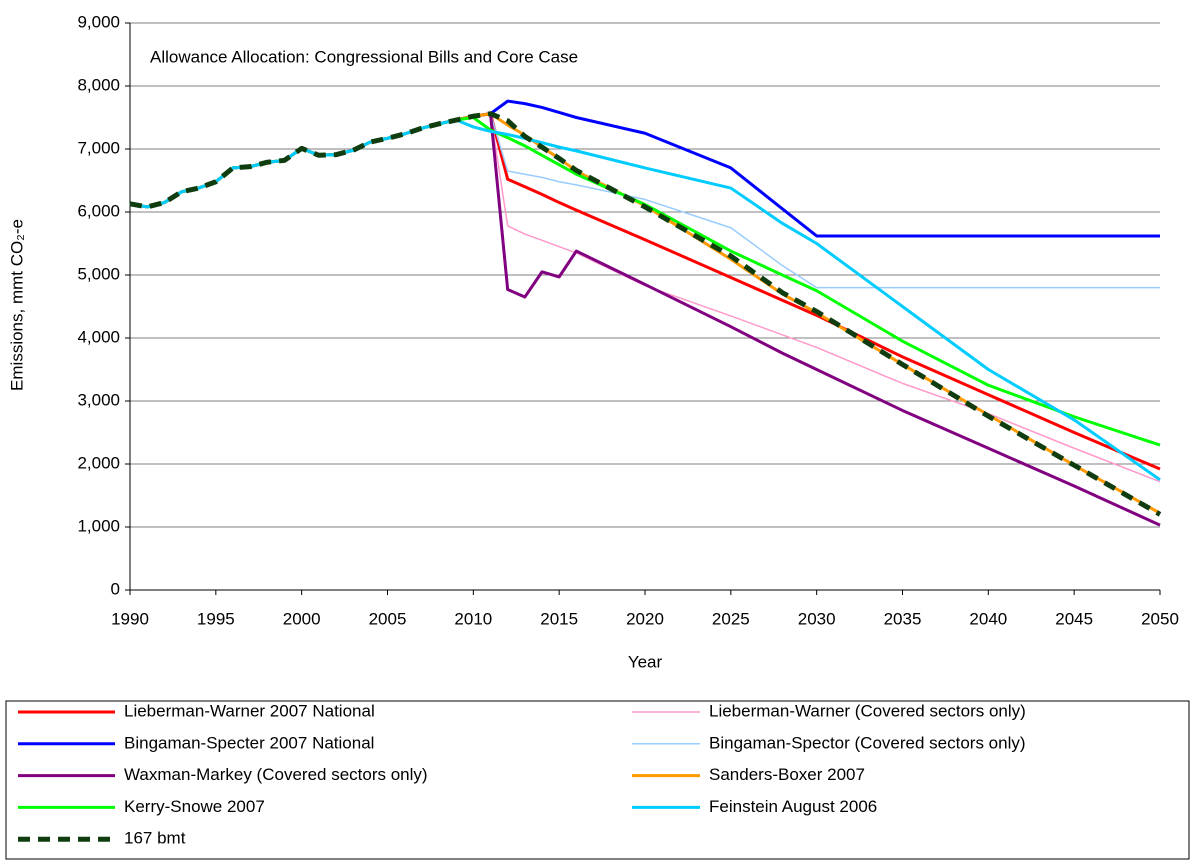 This screenshot has width=1195, height=868. What do you see at coordinates (16, 305) in the screenshot?
I see `y-axis-label: Emissions, mmt CO₂-e` at bounding box center [16, 305].